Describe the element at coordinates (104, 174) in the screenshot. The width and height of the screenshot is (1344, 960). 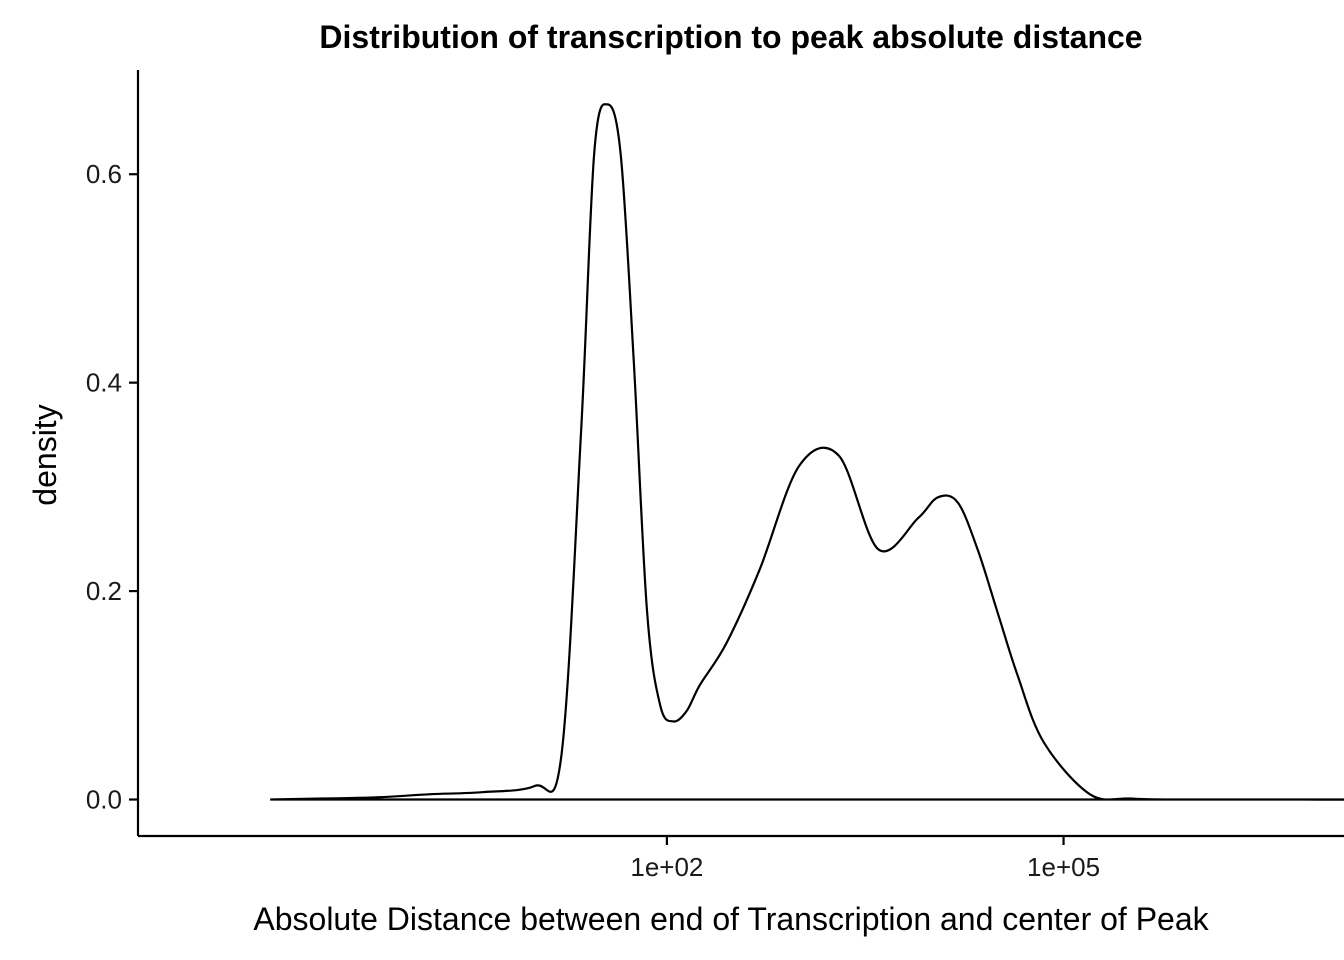
I see `y-tick-label: 0.6` at that location.